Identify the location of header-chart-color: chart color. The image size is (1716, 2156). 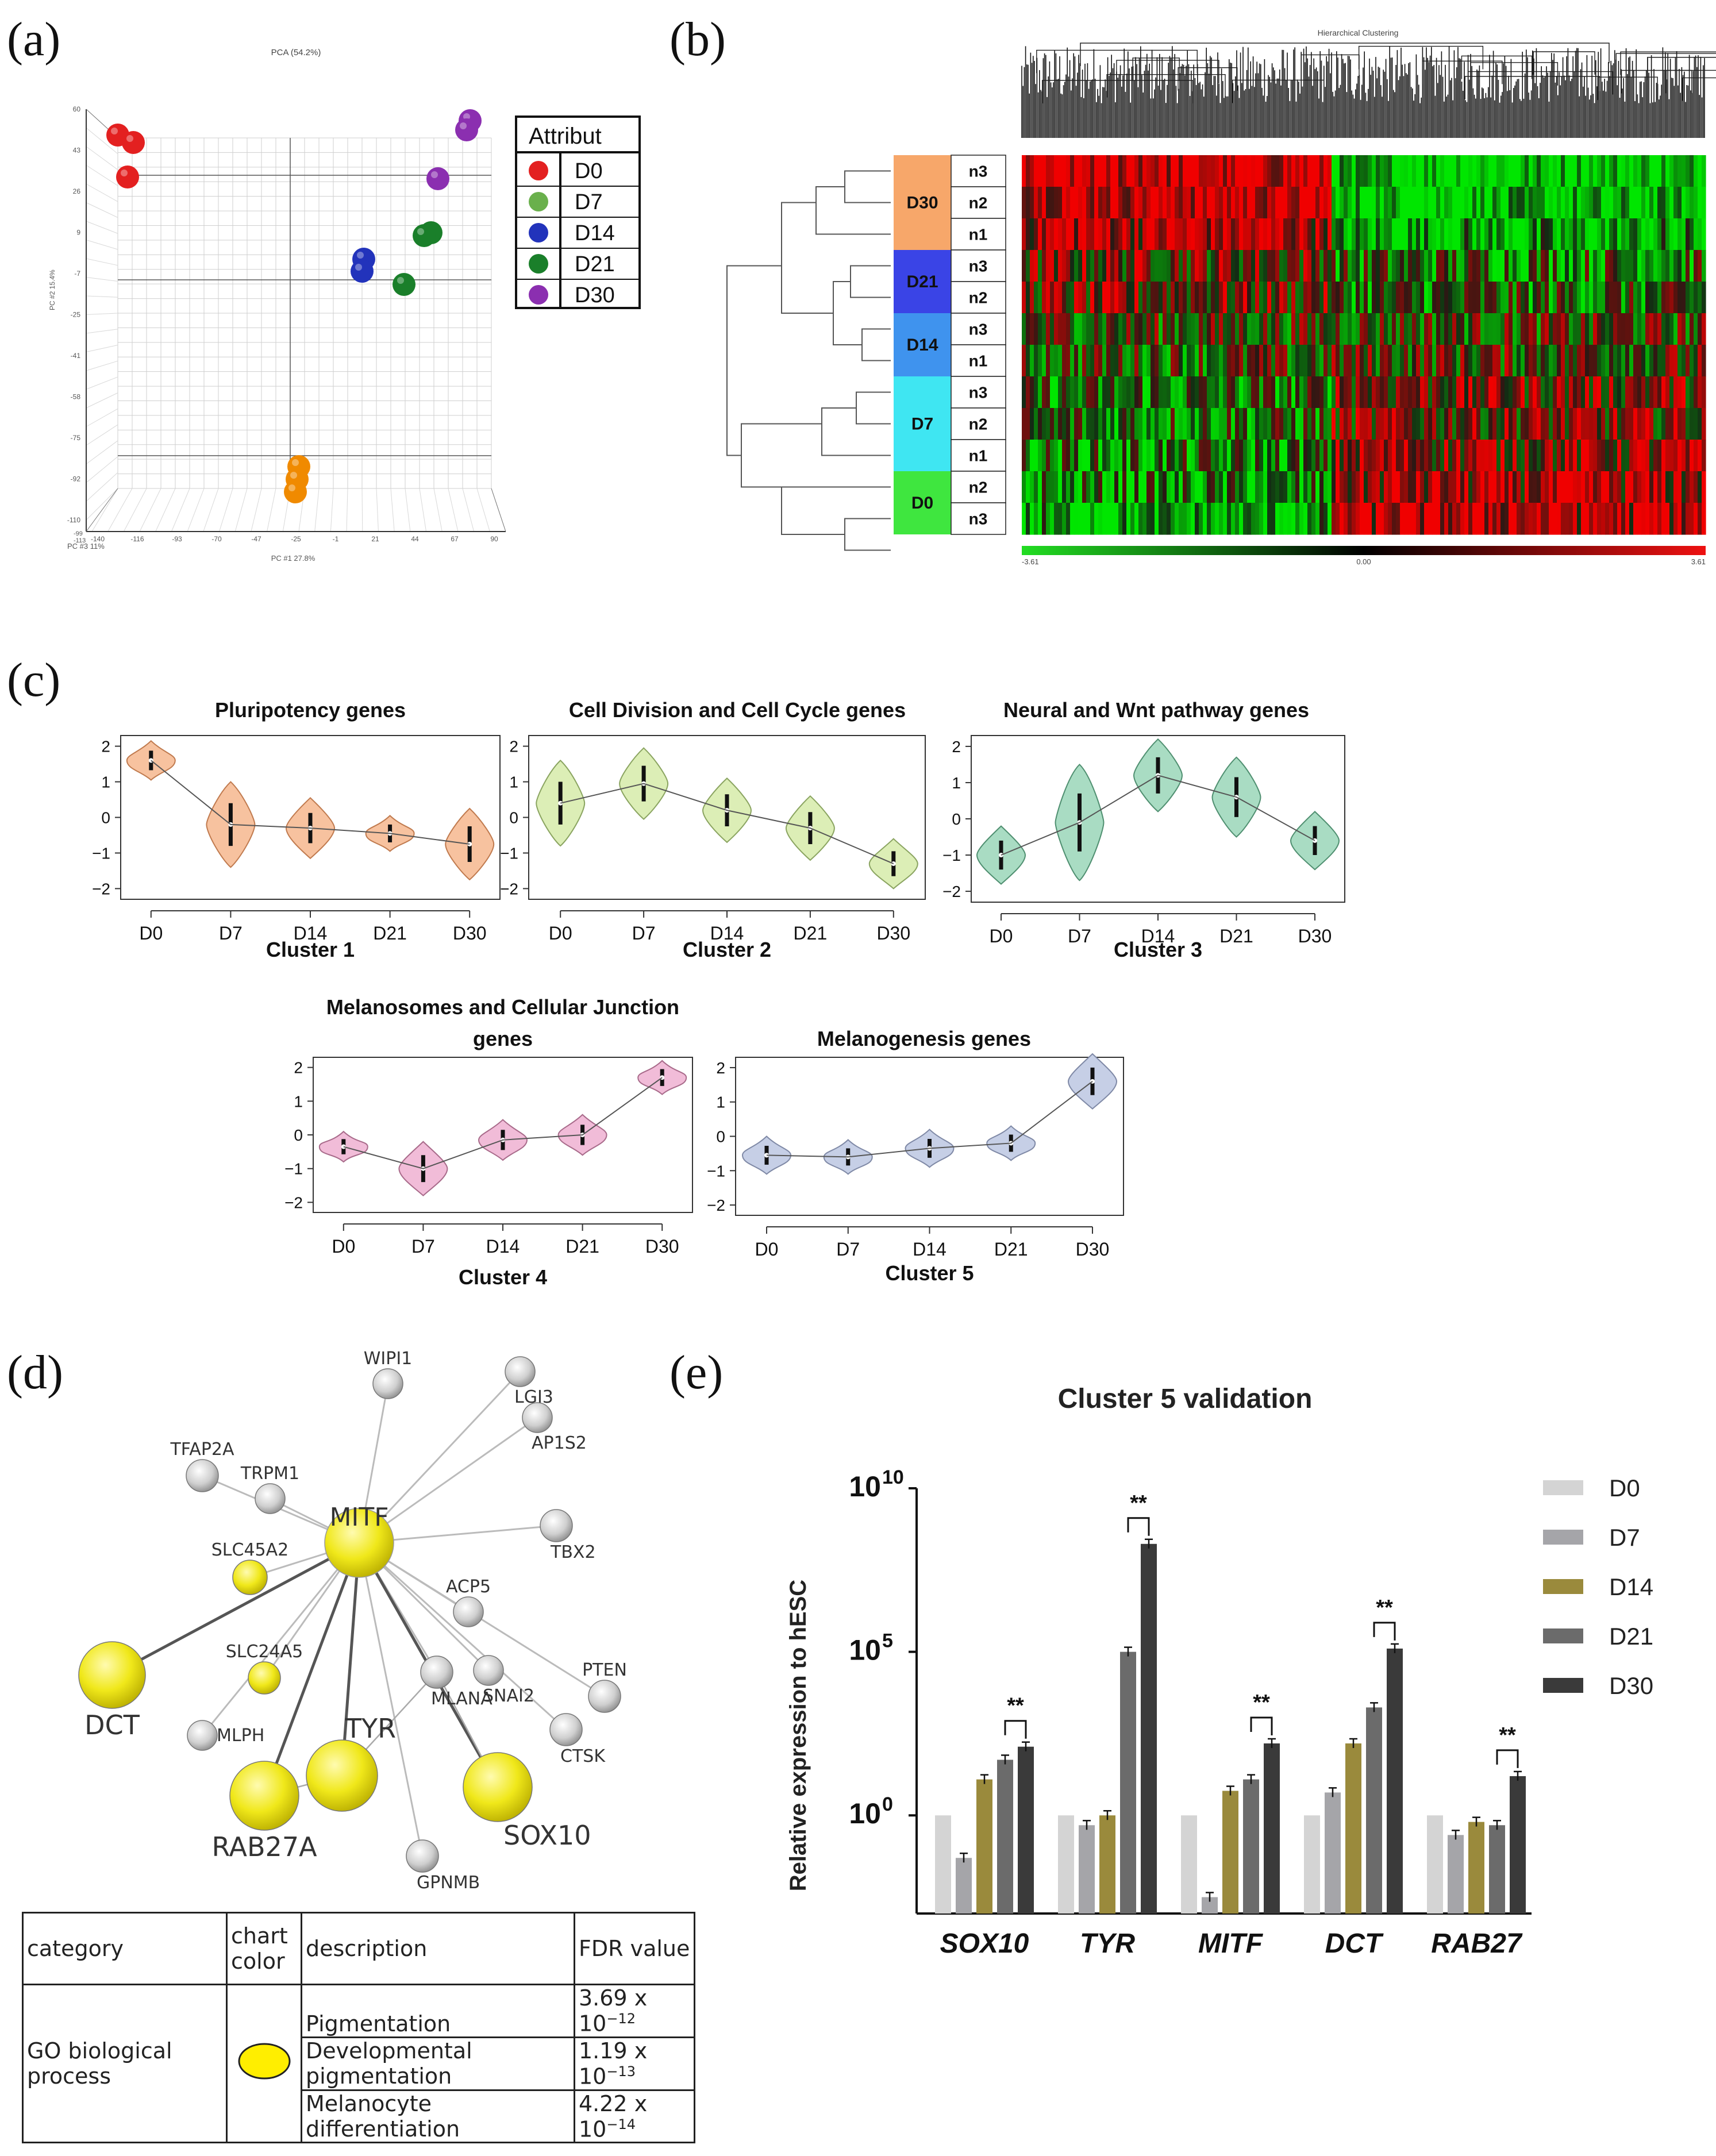
(264, 1948).